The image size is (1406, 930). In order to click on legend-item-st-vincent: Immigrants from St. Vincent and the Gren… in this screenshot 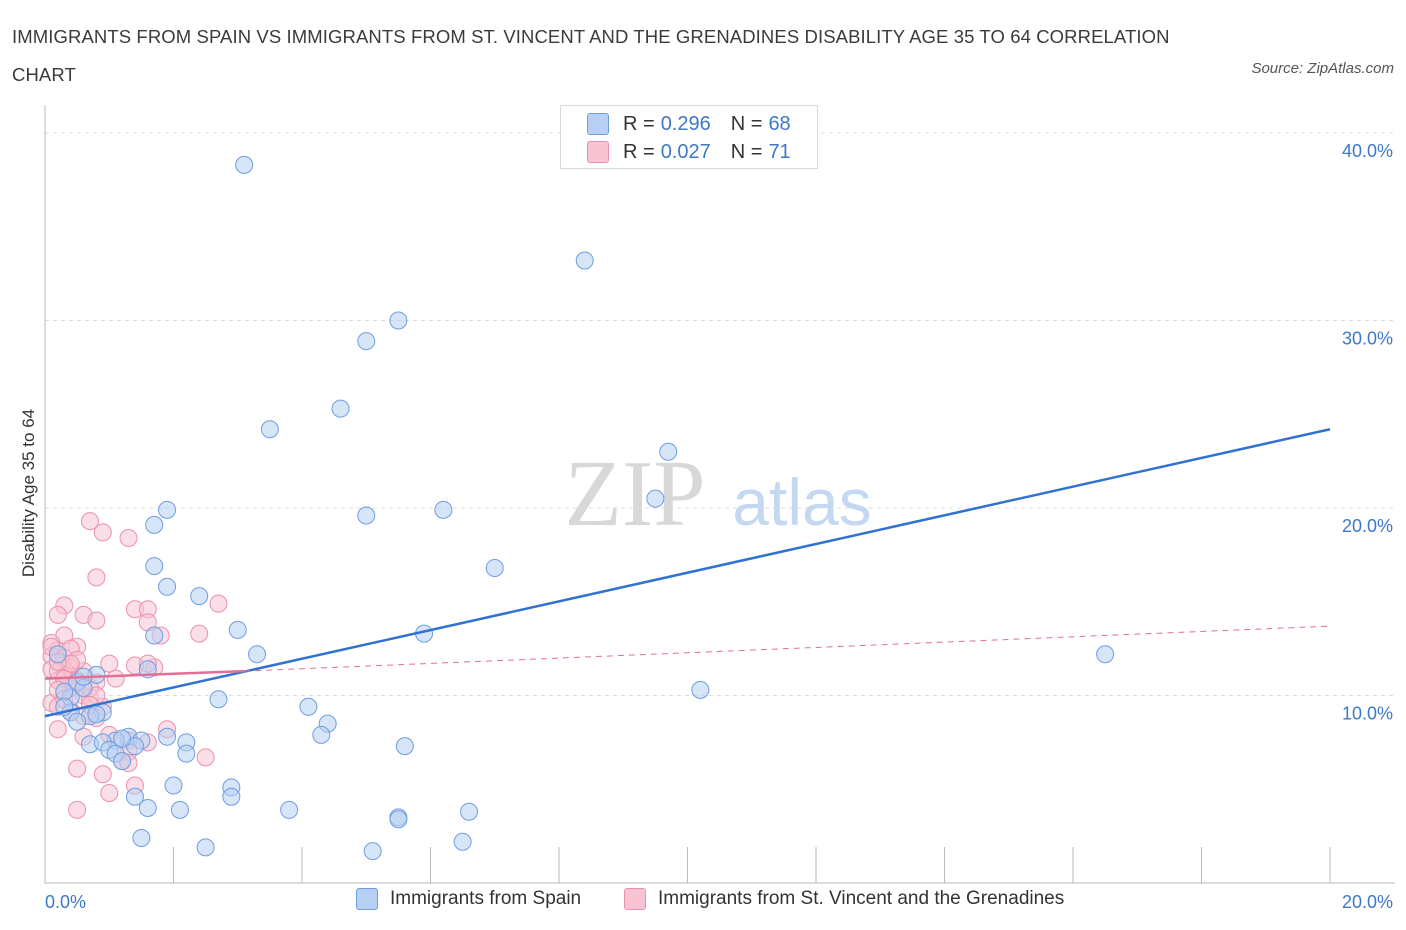, I will do `click(844, 899)`.